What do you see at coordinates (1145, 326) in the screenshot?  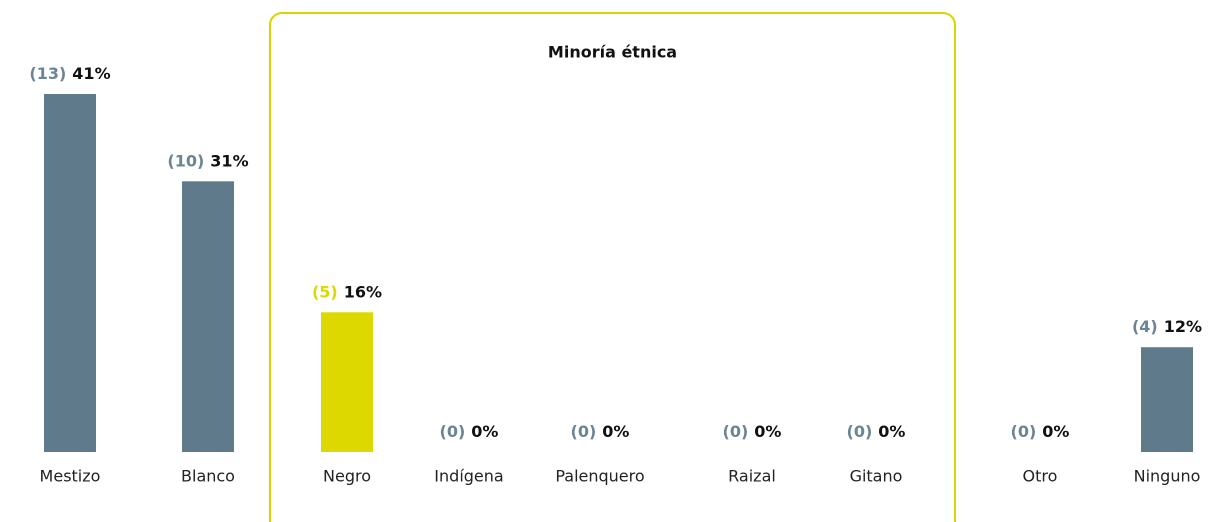 I see `count-label: (4)` at bounding box center [1145, 326].